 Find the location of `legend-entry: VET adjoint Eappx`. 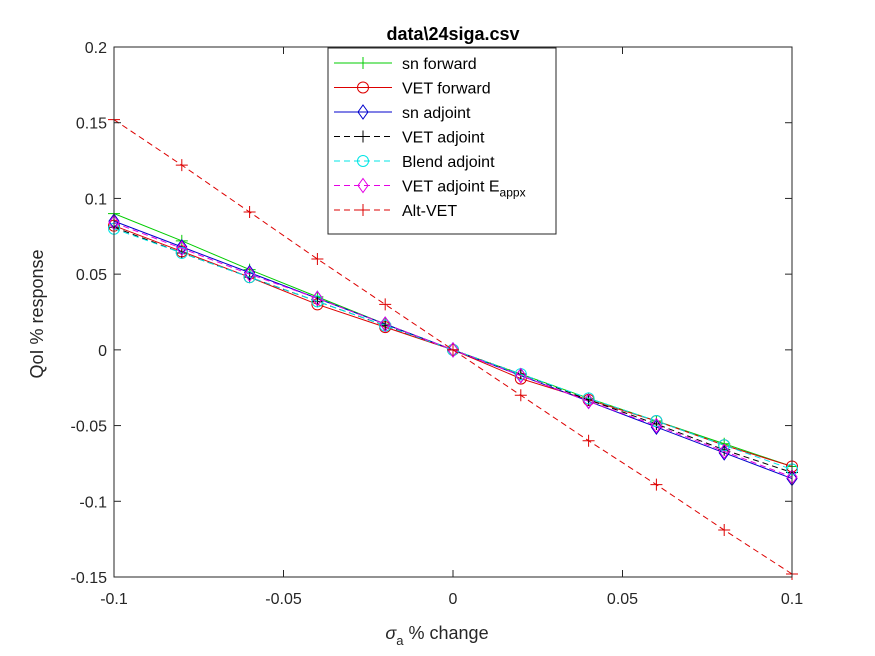

legend-entry: VET adjoint Eappx is located at coordinates (430, 188).